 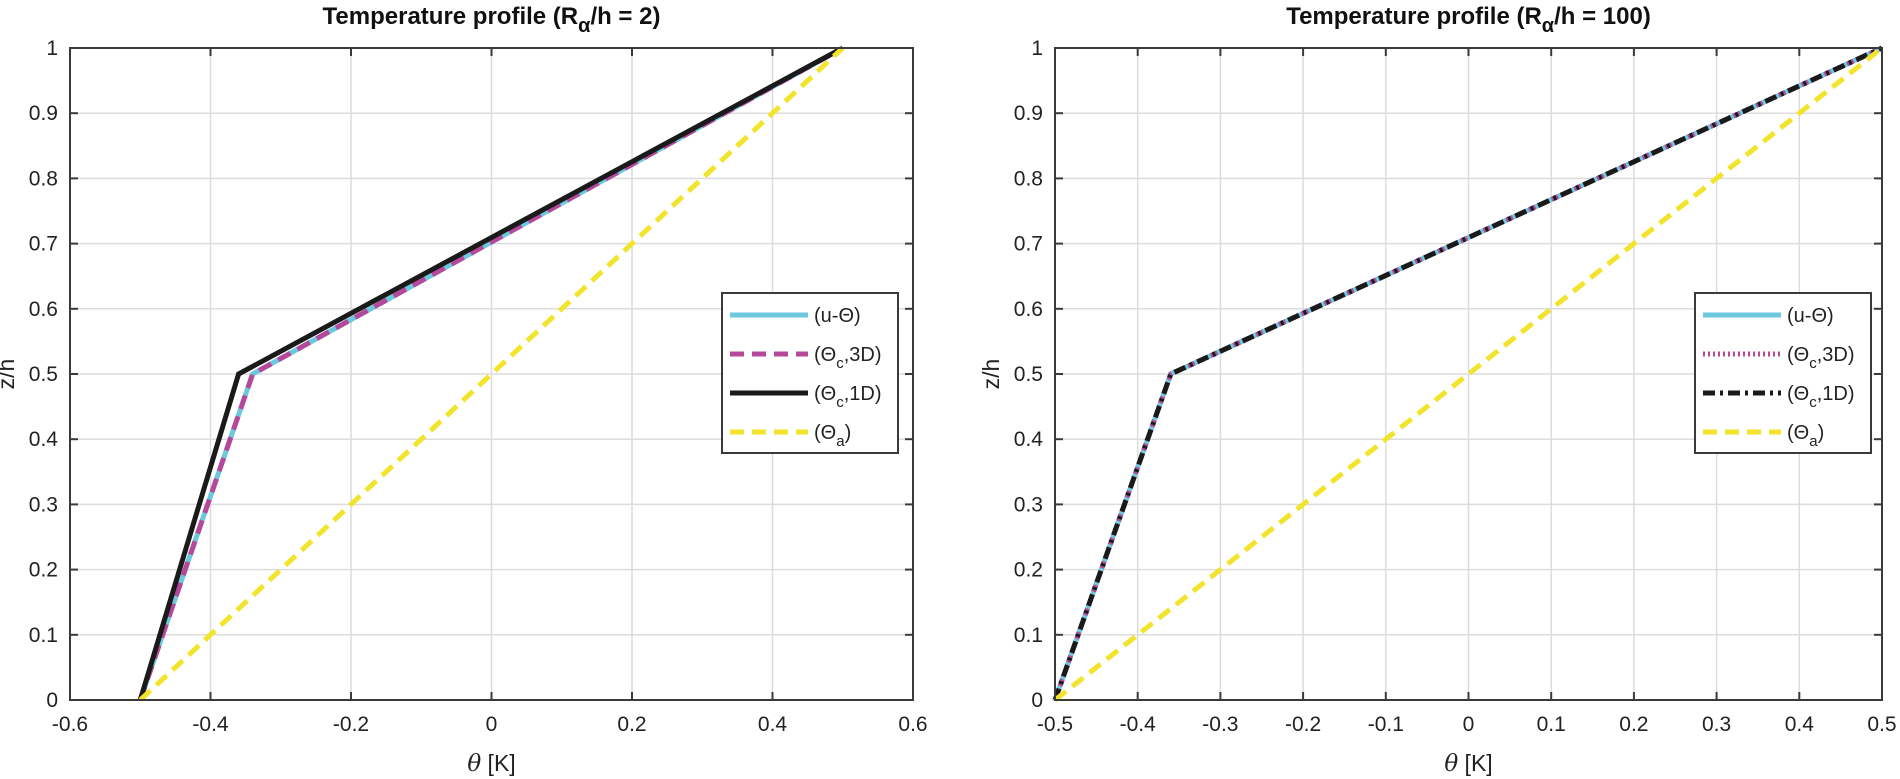 What do you see at coordinates (1716, 724) in the screenshot?
I see `x-tick-label: 0.3` at bounding box center [1716, 724].